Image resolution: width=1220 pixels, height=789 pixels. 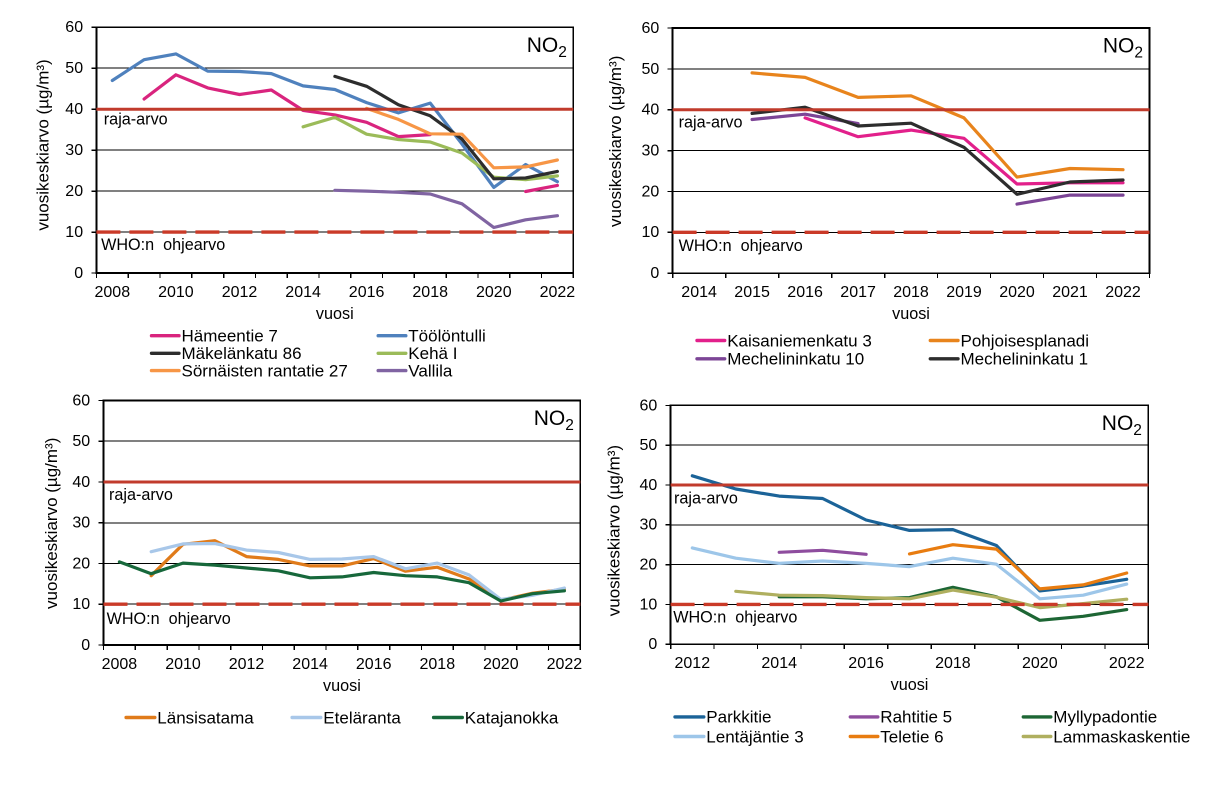 I want to click on svg-text: Rahtitie 5, so click(x=916, y=717).